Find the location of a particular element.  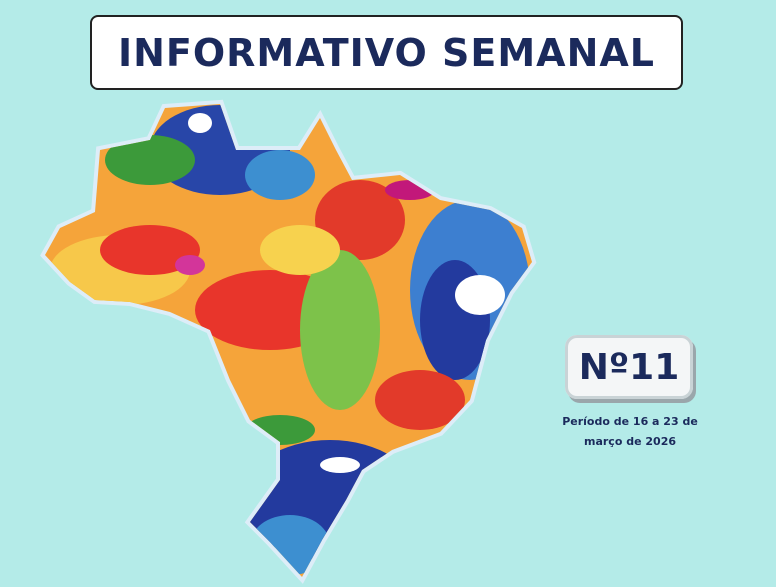

issue-number: Nº11 is located at coordinates (629, 367).